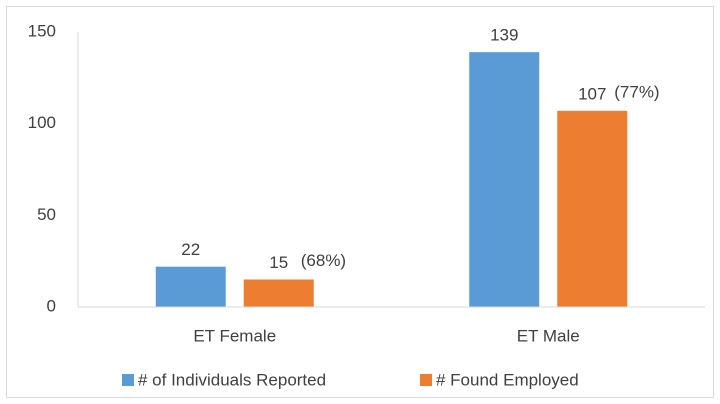 The height and width of the screenshot is (404, 720). I want to click on value-label: 139, so click(504, 35).